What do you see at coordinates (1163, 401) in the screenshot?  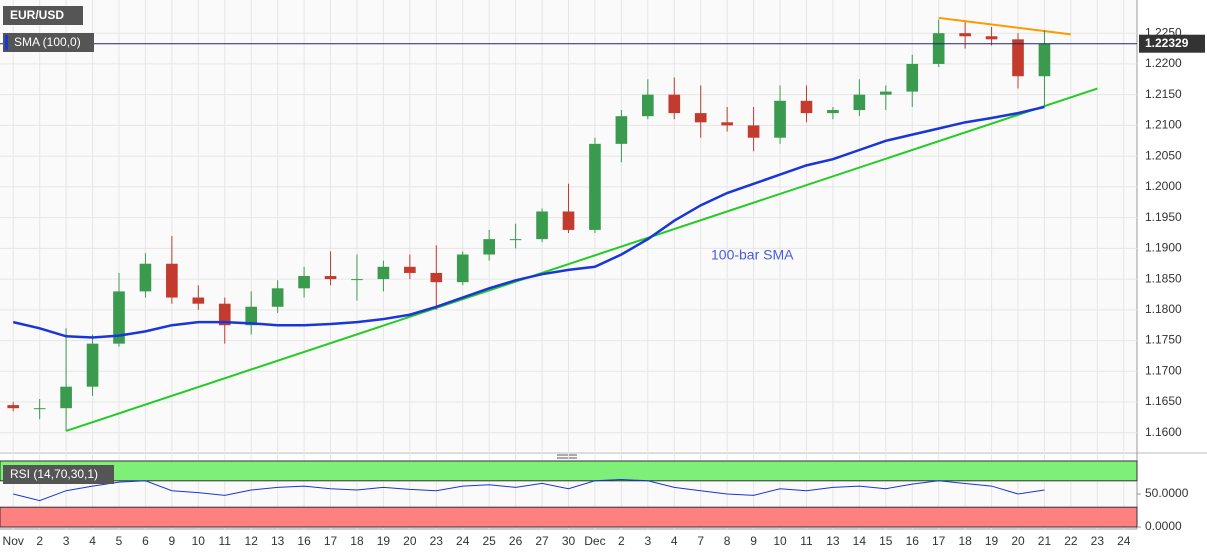 I see `y-tick-label: 1.1650` at bounding box center [1163, 401].